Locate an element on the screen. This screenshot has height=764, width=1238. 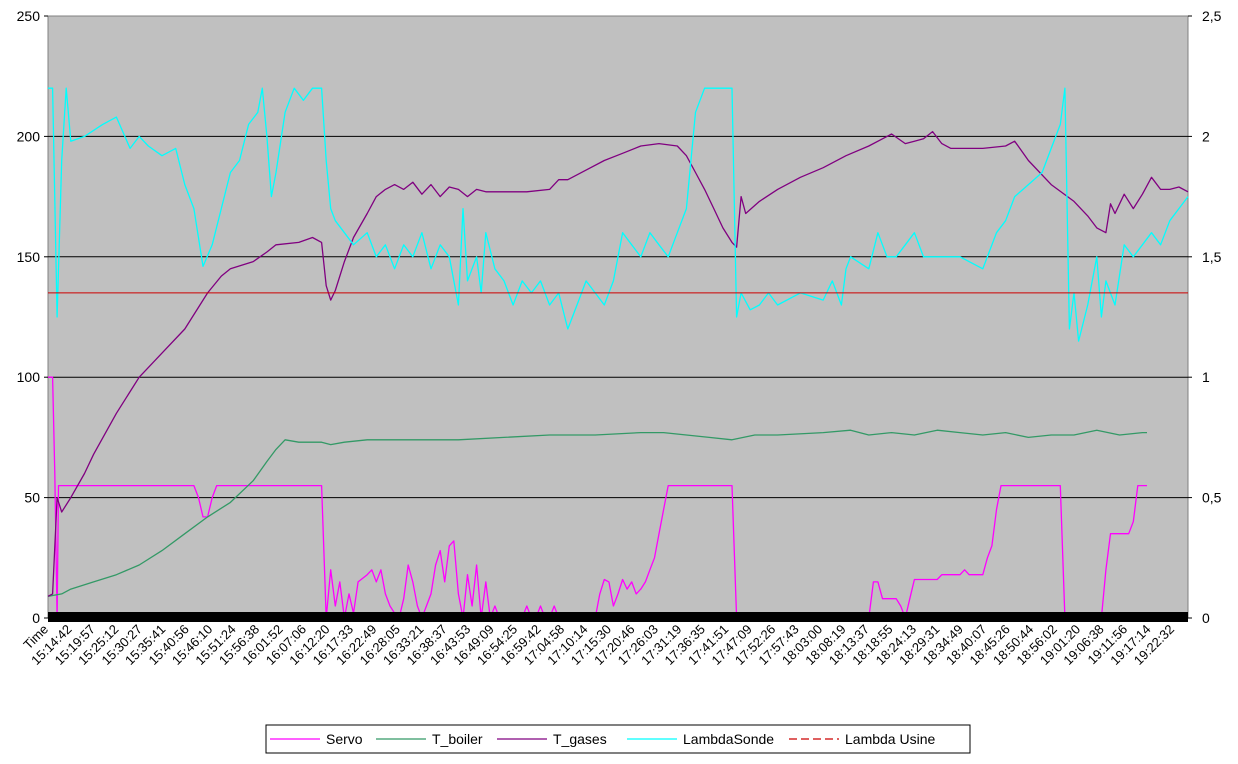
legend-label: Servo is located at coordinates (344, 739).